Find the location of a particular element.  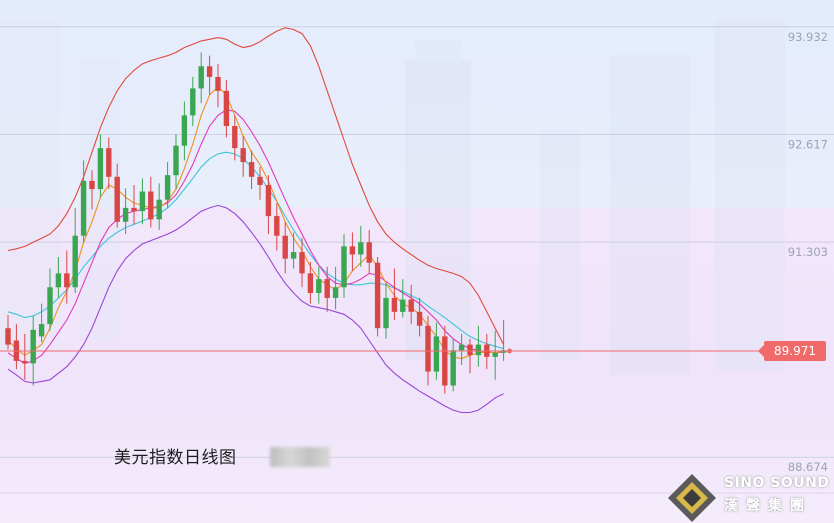

price-tick-label: 92.617 is located at coordinates (808, 144).